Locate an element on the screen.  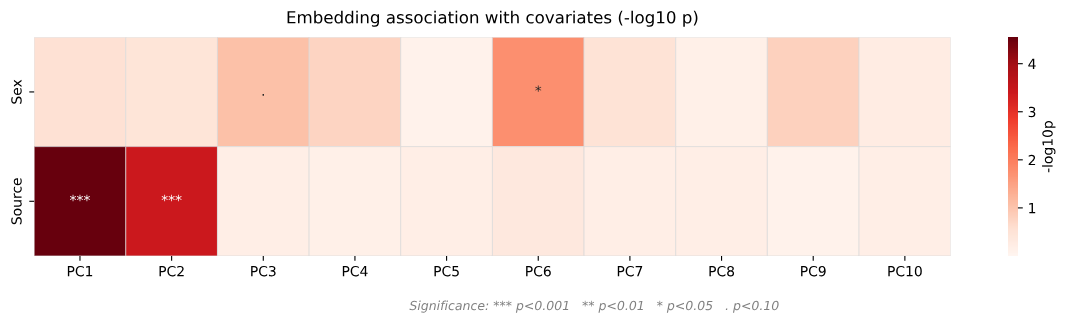
x-tick-label: PC6 is located at coordinates (538, 271).